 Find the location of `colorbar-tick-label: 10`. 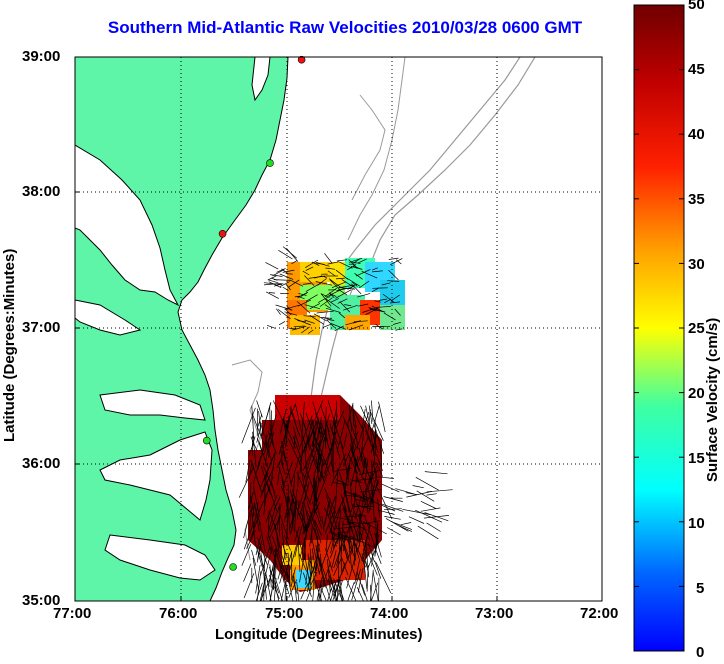

colorbar-tick-label: 10 is located at coordinates (696, 523).